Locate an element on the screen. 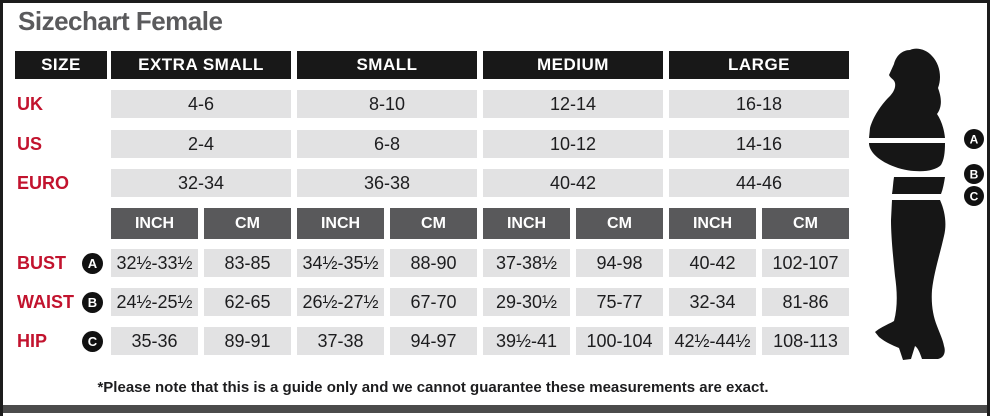 Image resolution: width=990 pixels, height=416 pixels. euro-row: EURO 32-34 36-38 40-42 44-46 is located at coordinates (432, 183).